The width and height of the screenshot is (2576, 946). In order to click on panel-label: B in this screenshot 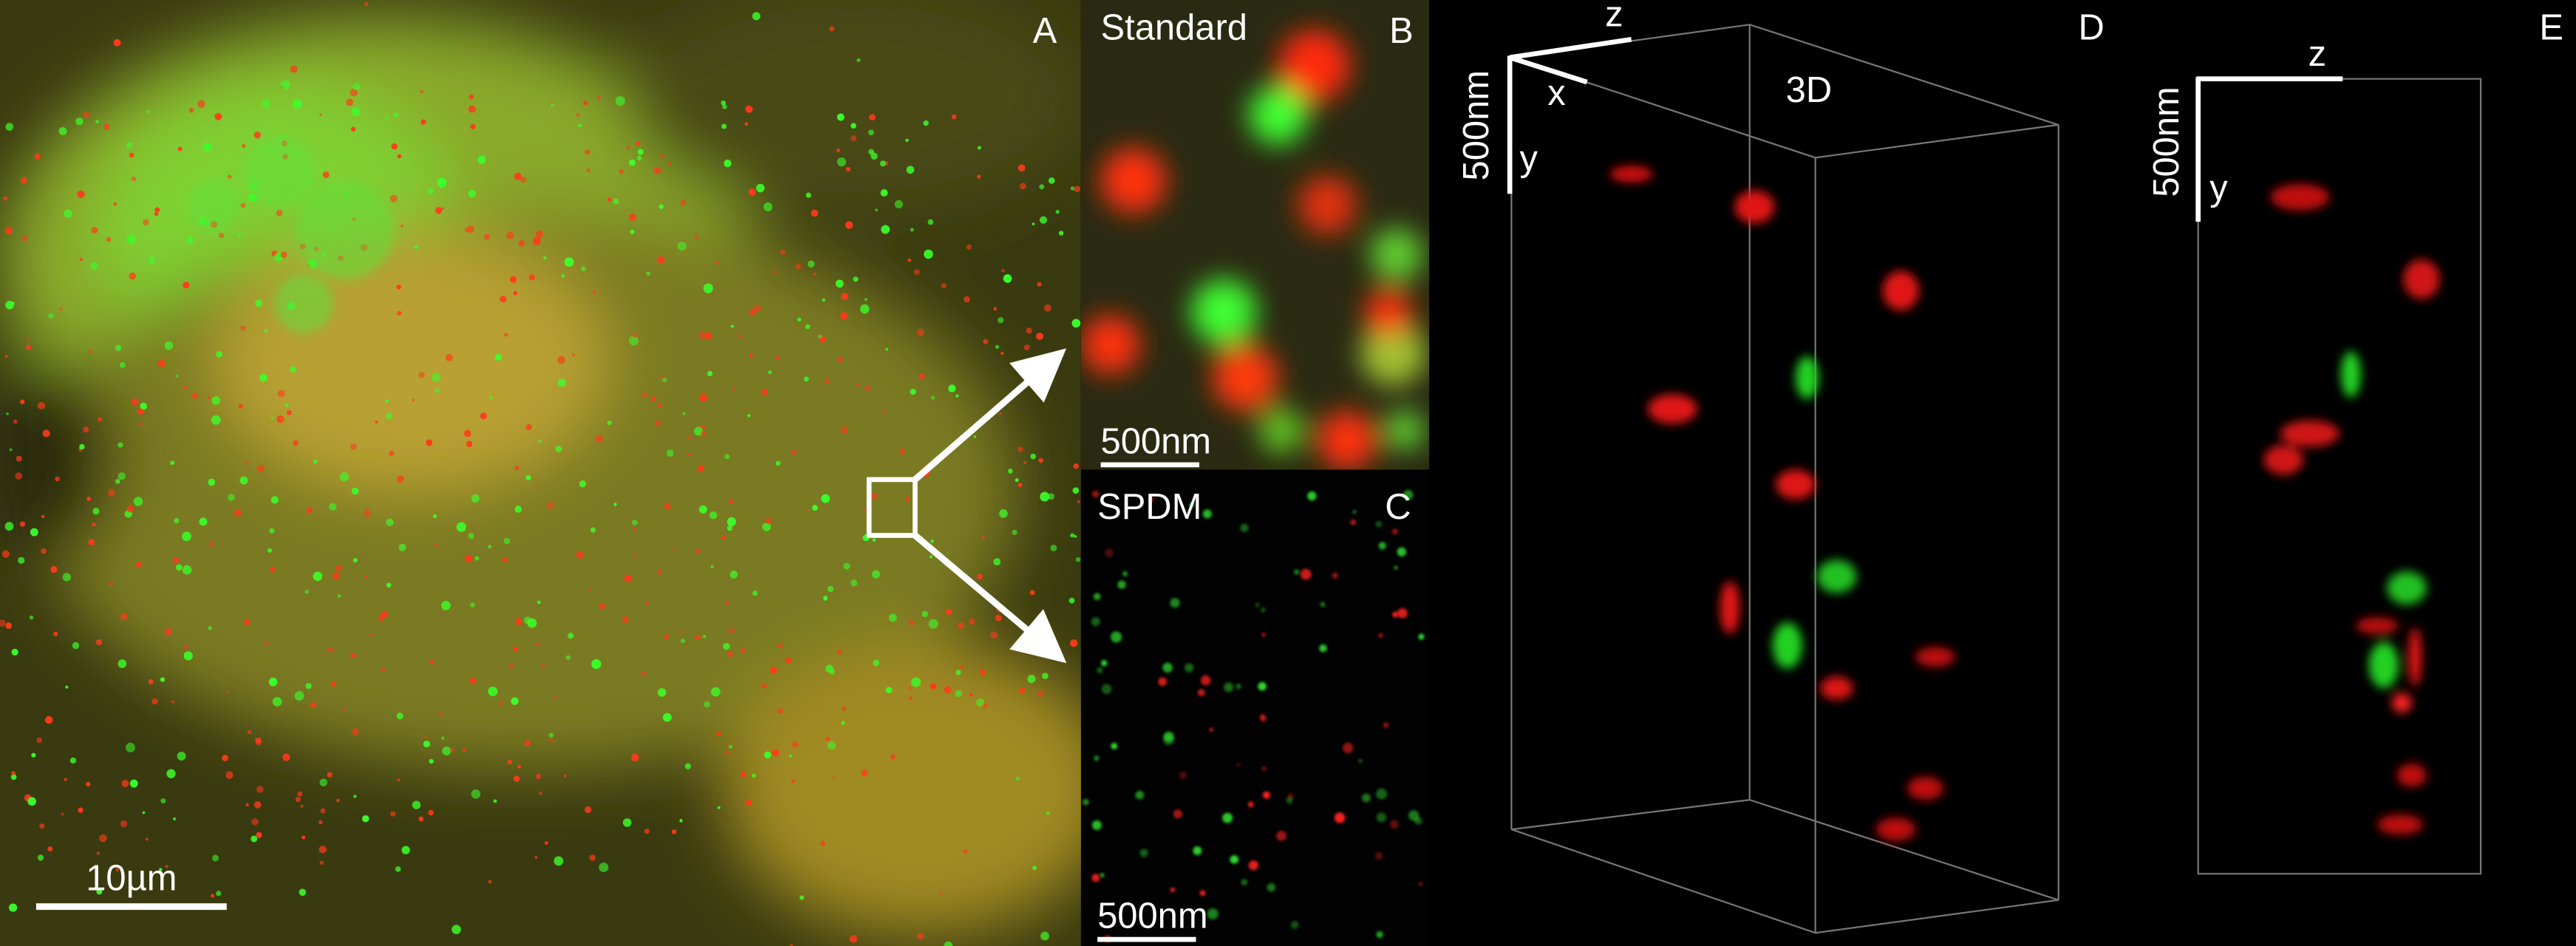, I will do `click(1401, 31)`.